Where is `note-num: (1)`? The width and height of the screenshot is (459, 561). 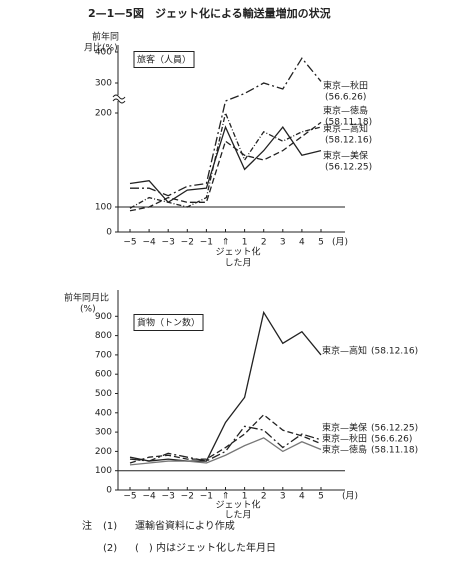
note-num: (1) is located at coordinates (110, 526).